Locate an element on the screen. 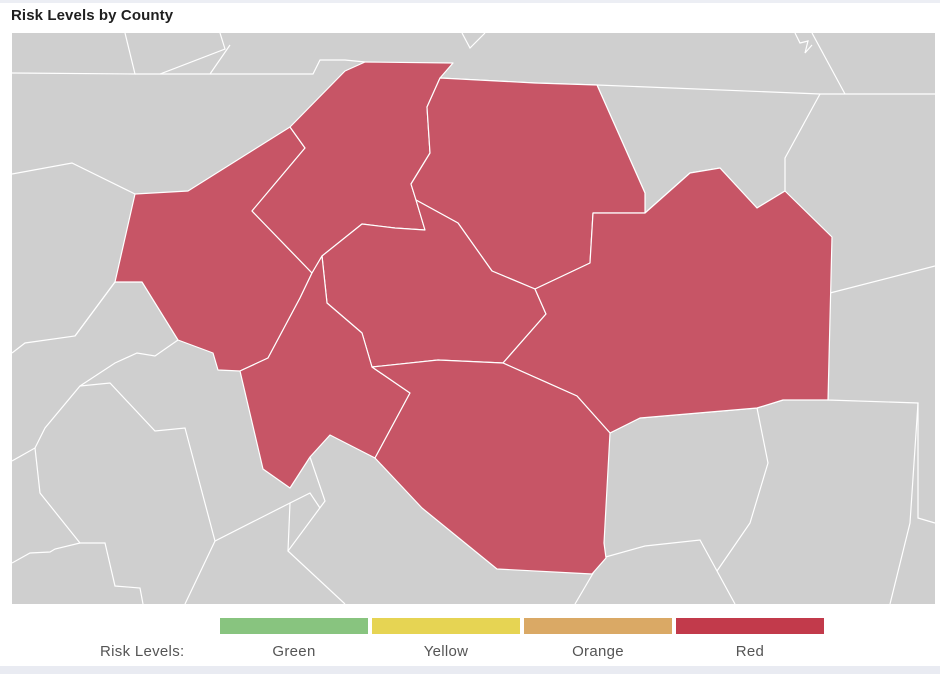 This screenshot has width=940, height=674. legend-swatch-red is located at coordinates (750, 626).